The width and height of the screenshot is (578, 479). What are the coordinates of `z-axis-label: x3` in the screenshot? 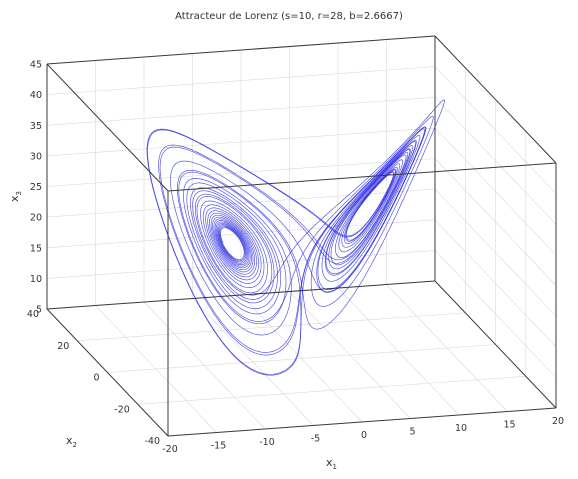 It's located at (15, 196).